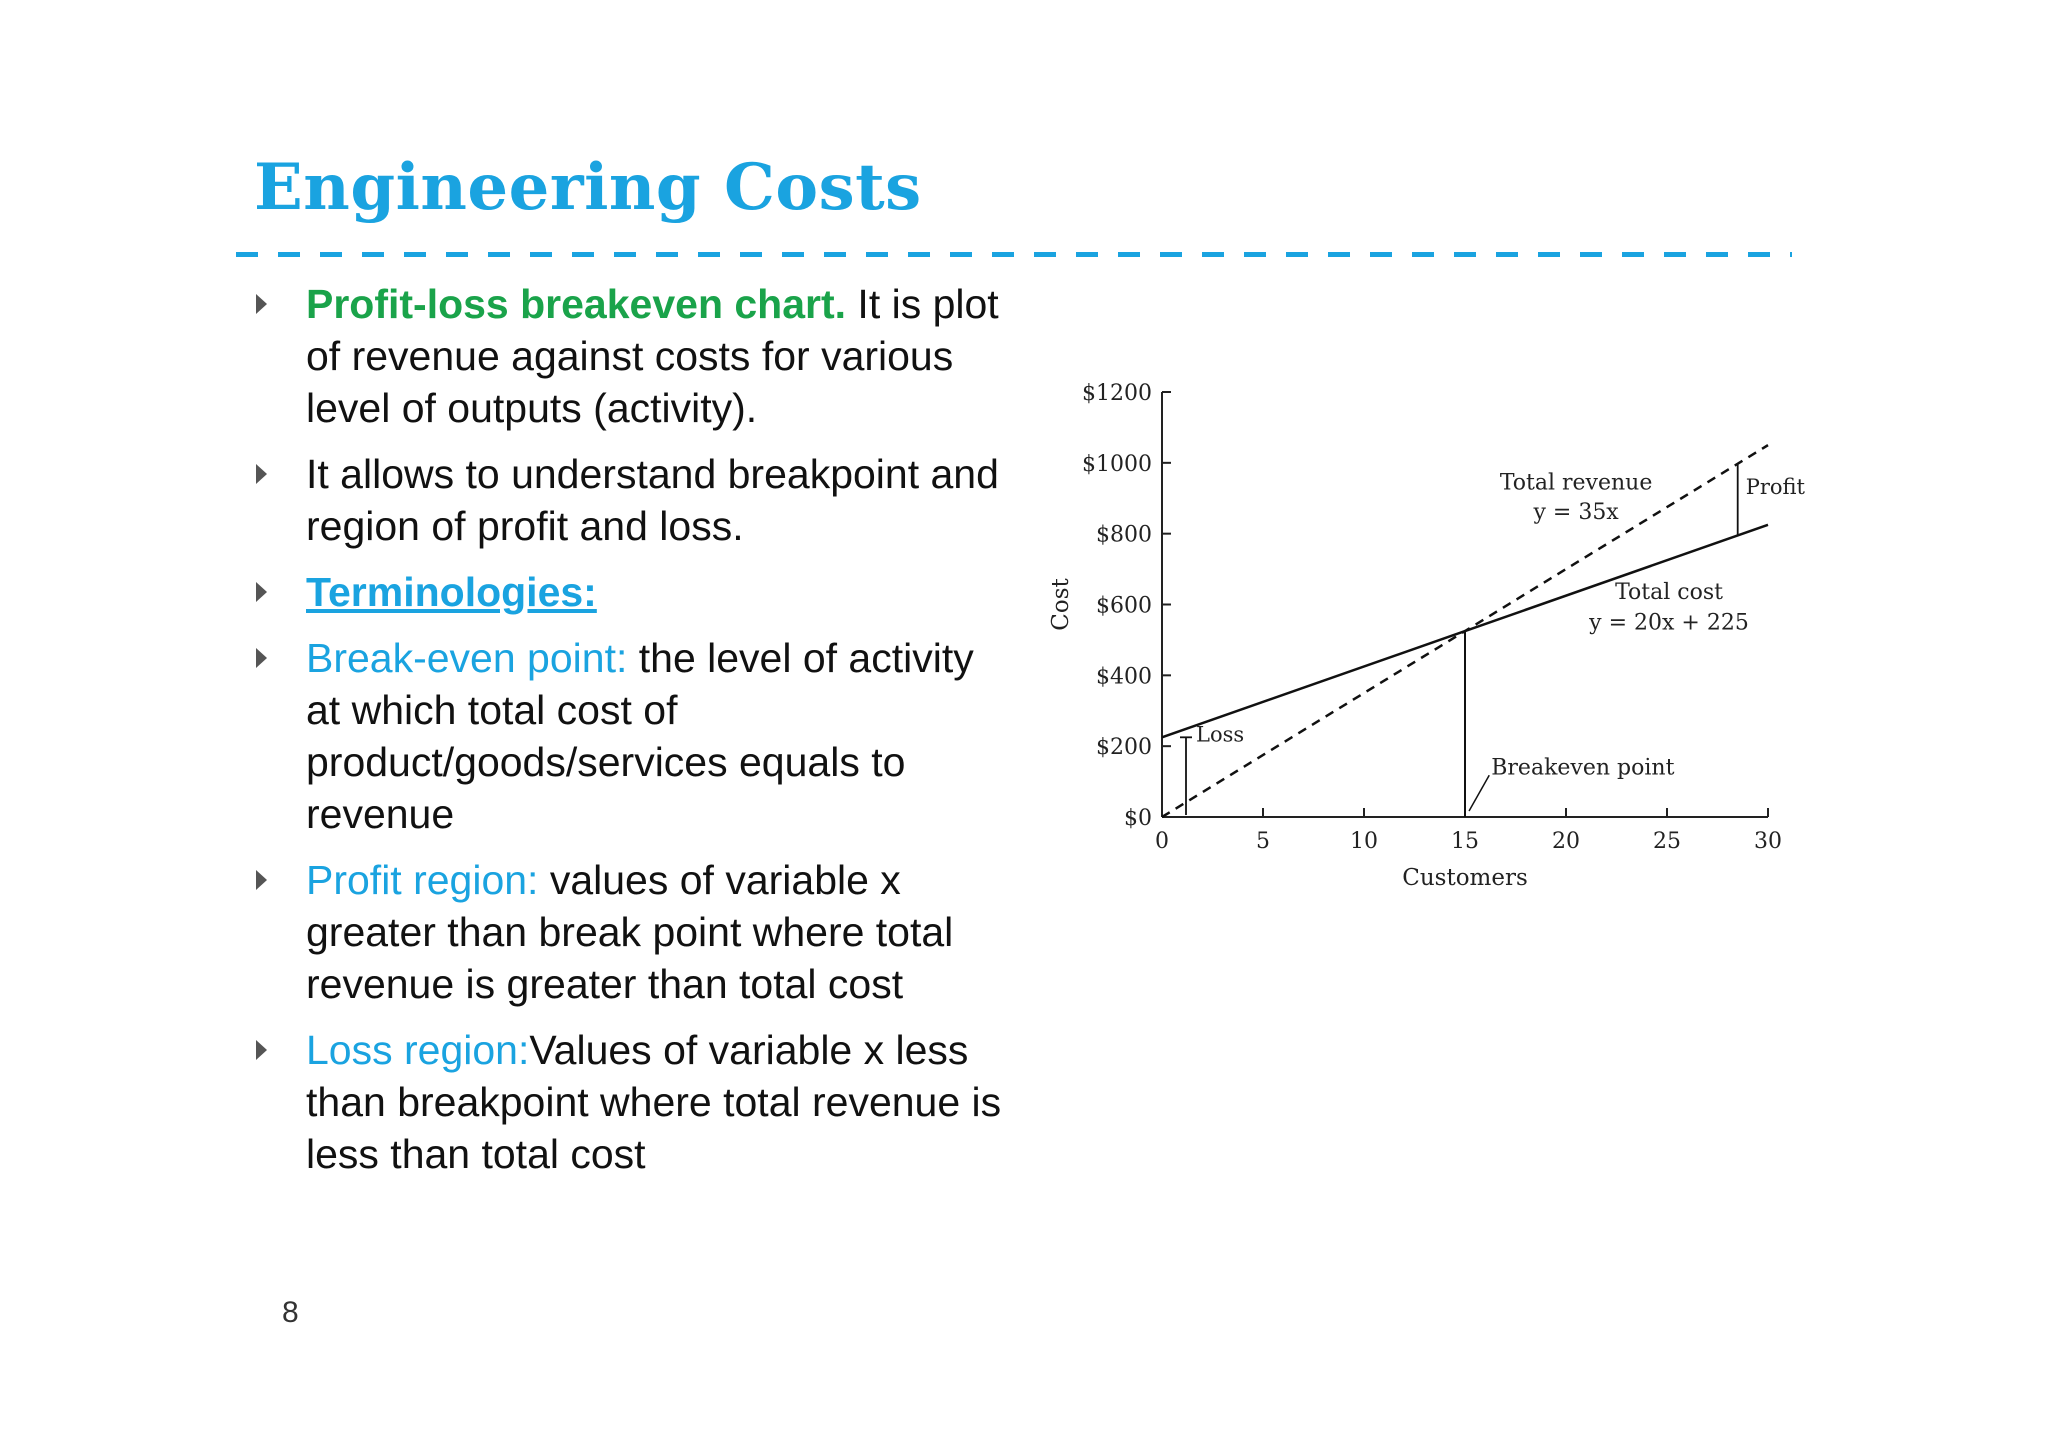  Describe the element at coordinates (1263, 841) in the screenshot. I see `x-tick-label: 5` at that location.